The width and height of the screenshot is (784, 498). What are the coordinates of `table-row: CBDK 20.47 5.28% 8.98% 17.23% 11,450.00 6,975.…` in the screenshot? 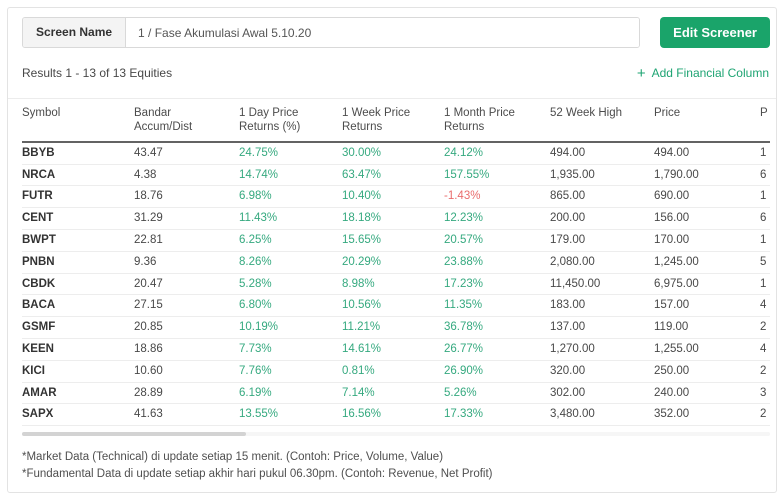 It's located at (396, 284).